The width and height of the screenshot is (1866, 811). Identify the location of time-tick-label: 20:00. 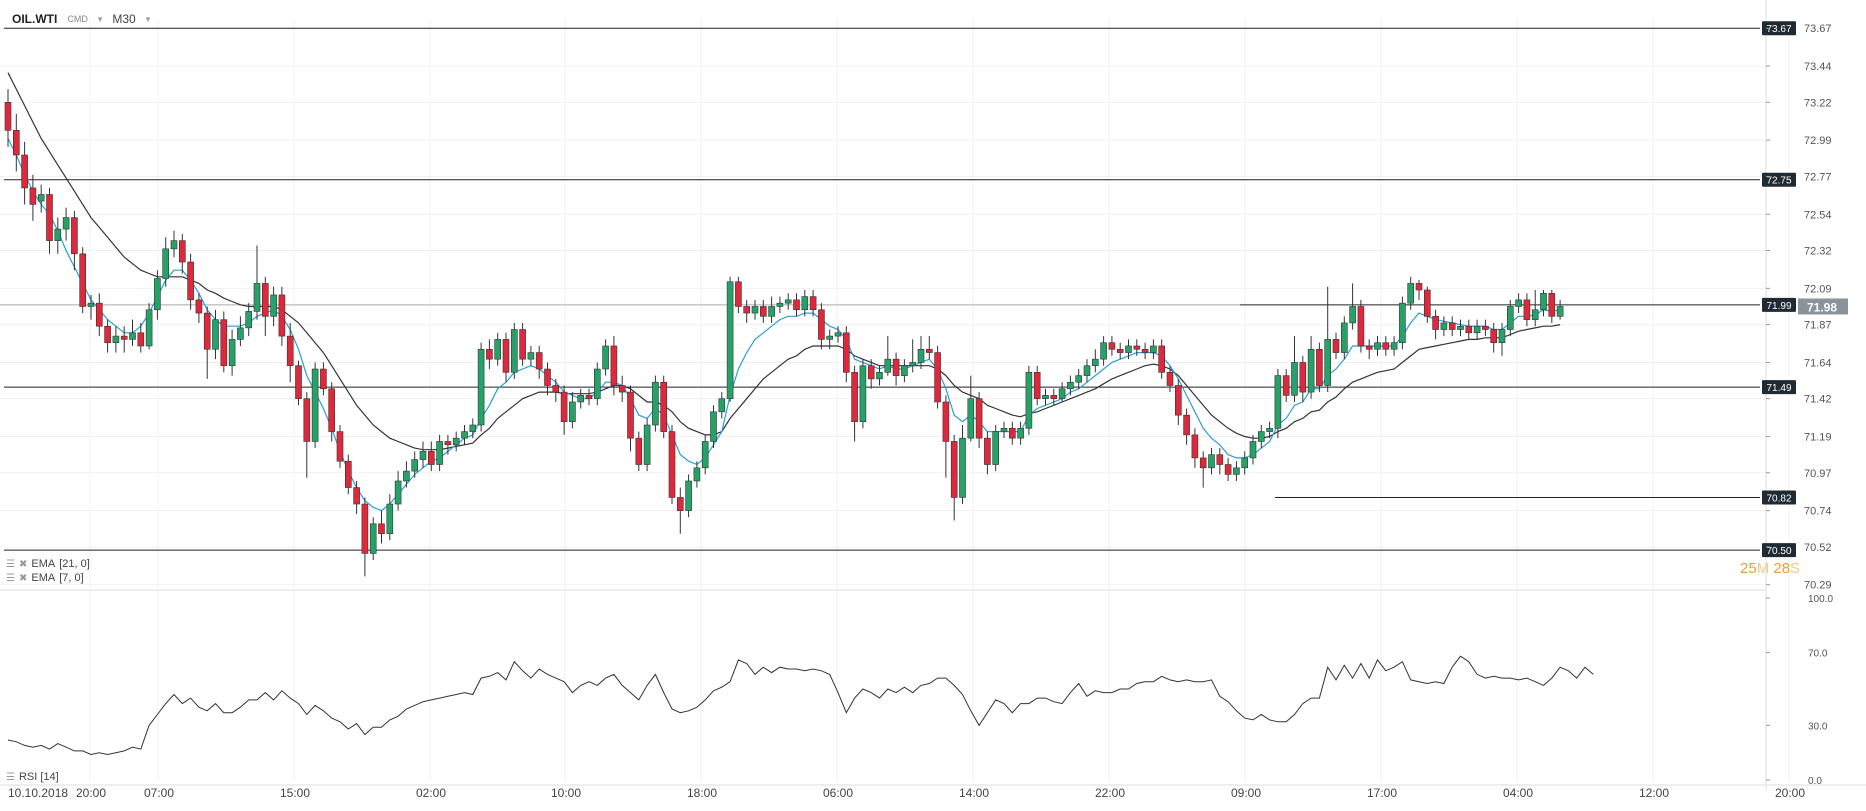
(91, 793).